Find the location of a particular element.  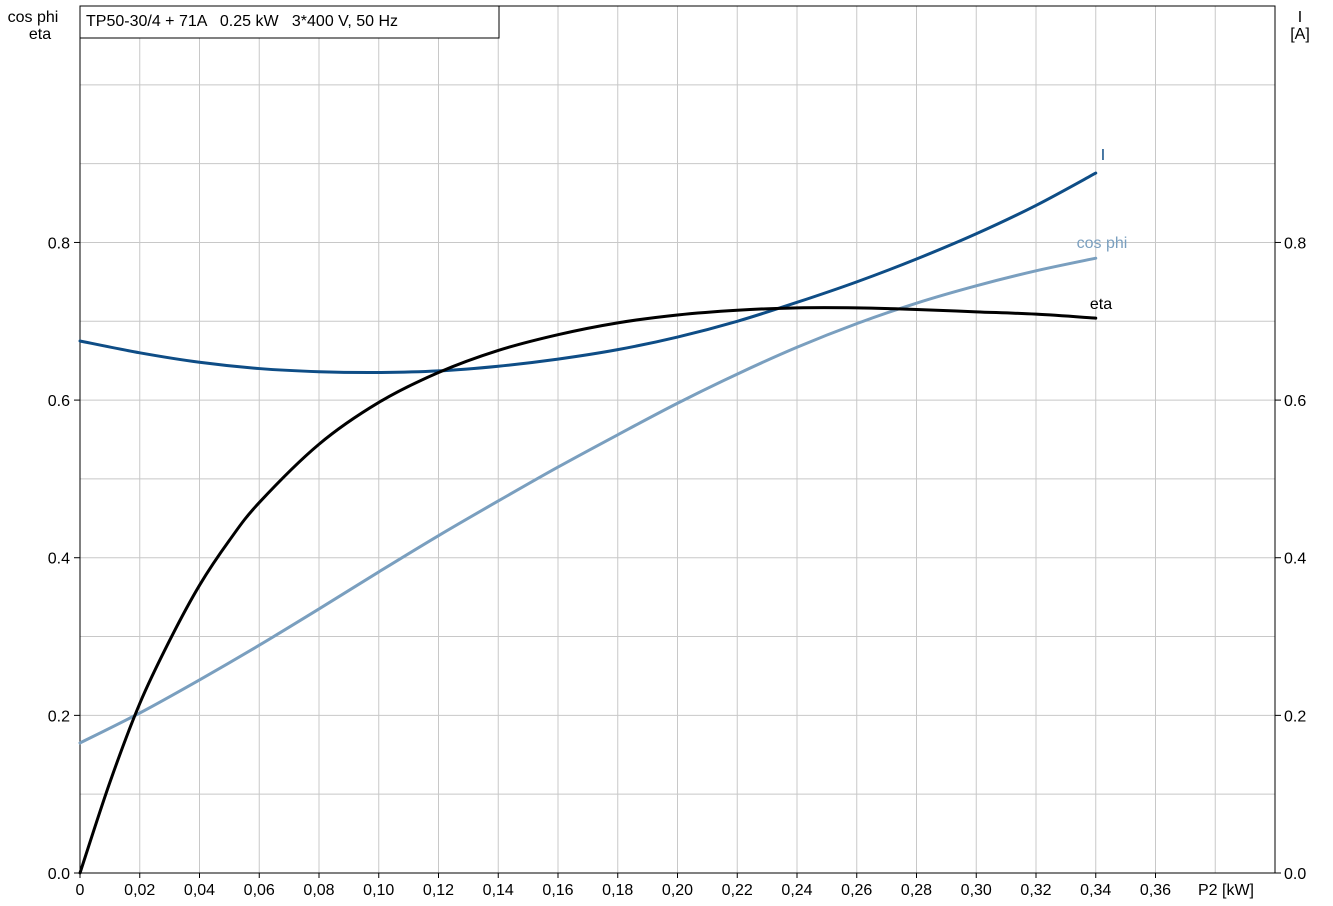

title-box is located at coordinates (289, 22).